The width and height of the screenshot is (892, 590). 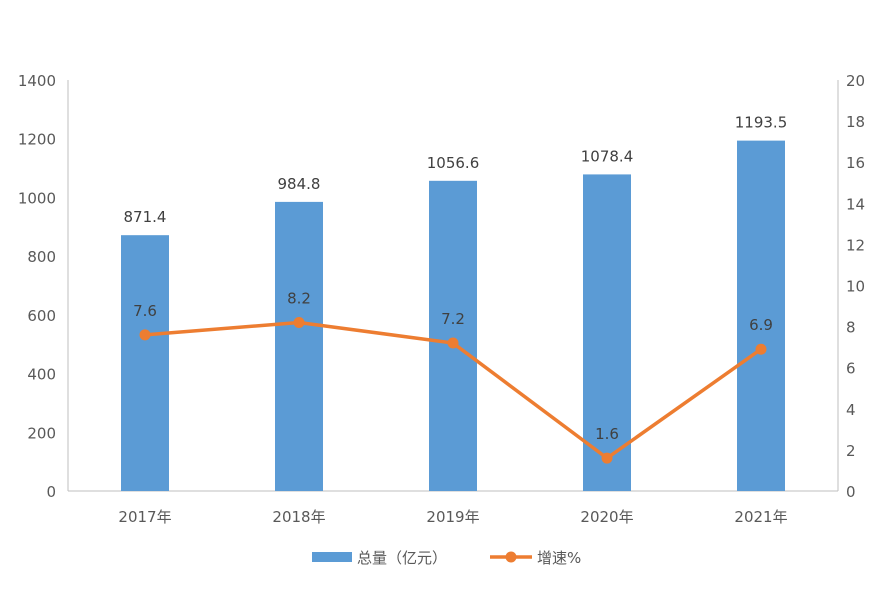 I want to click on bar-data-label: 984.8, so click(x=299, y=184).